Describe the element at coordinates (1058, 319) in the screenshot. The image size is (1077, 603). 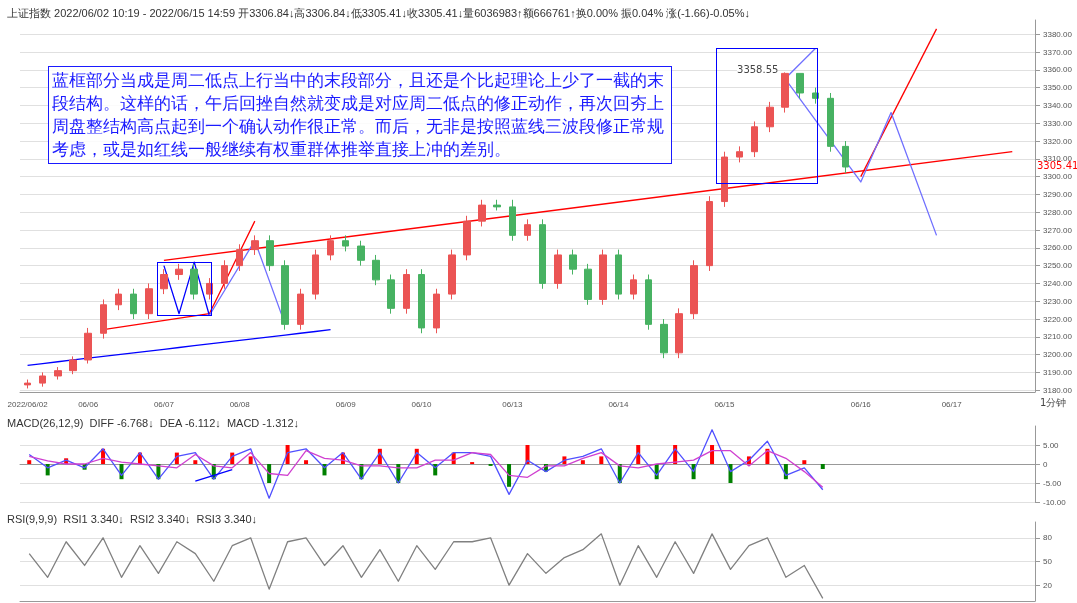
I see `y-tick-label: 3220.00` at that location.